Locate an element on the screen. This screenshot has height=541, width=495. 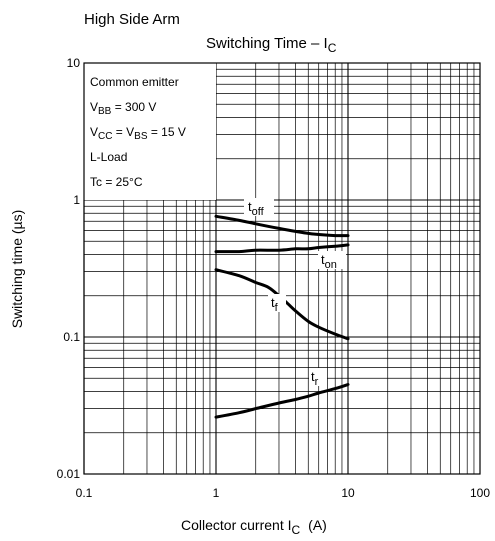
y-tick-label: 1 is located at coordinates (76, 200).